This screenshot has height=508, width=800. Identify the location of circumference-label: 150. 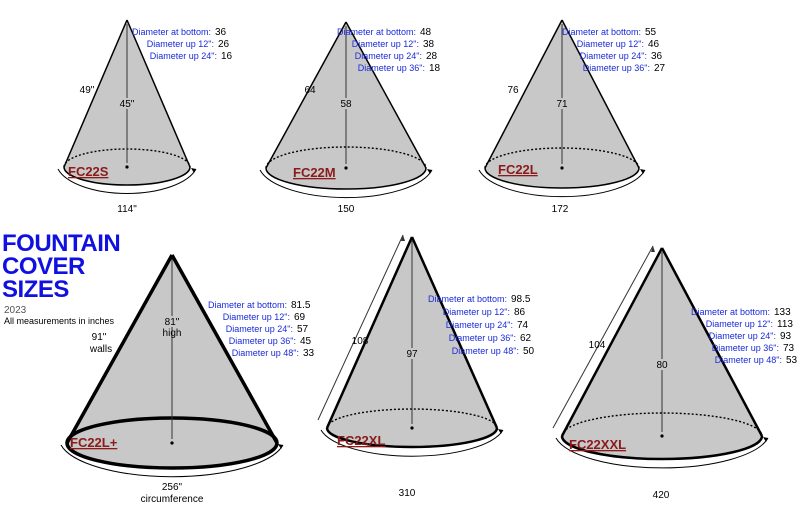
(346, 209).